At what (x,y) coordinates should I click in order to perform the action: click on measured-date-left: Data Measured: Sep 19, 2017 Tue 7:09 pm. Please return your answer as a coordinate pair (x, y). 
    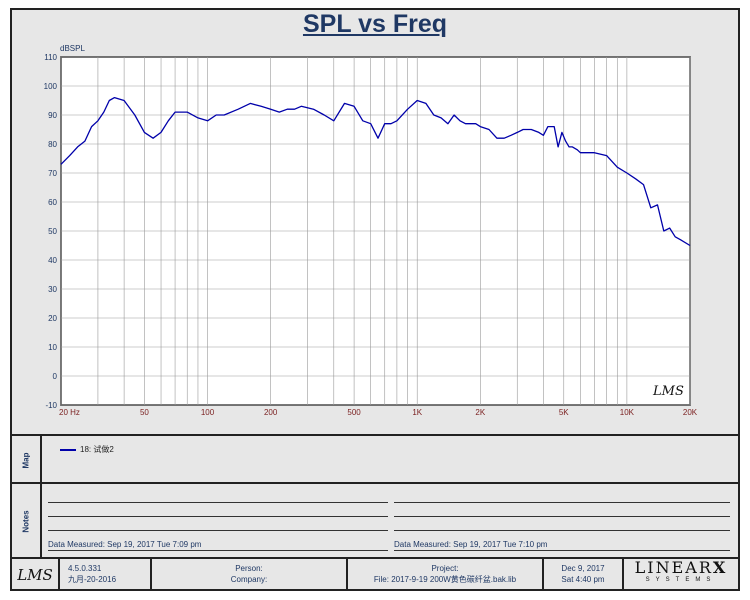
    Looking at the image, I should click on (125, 544).